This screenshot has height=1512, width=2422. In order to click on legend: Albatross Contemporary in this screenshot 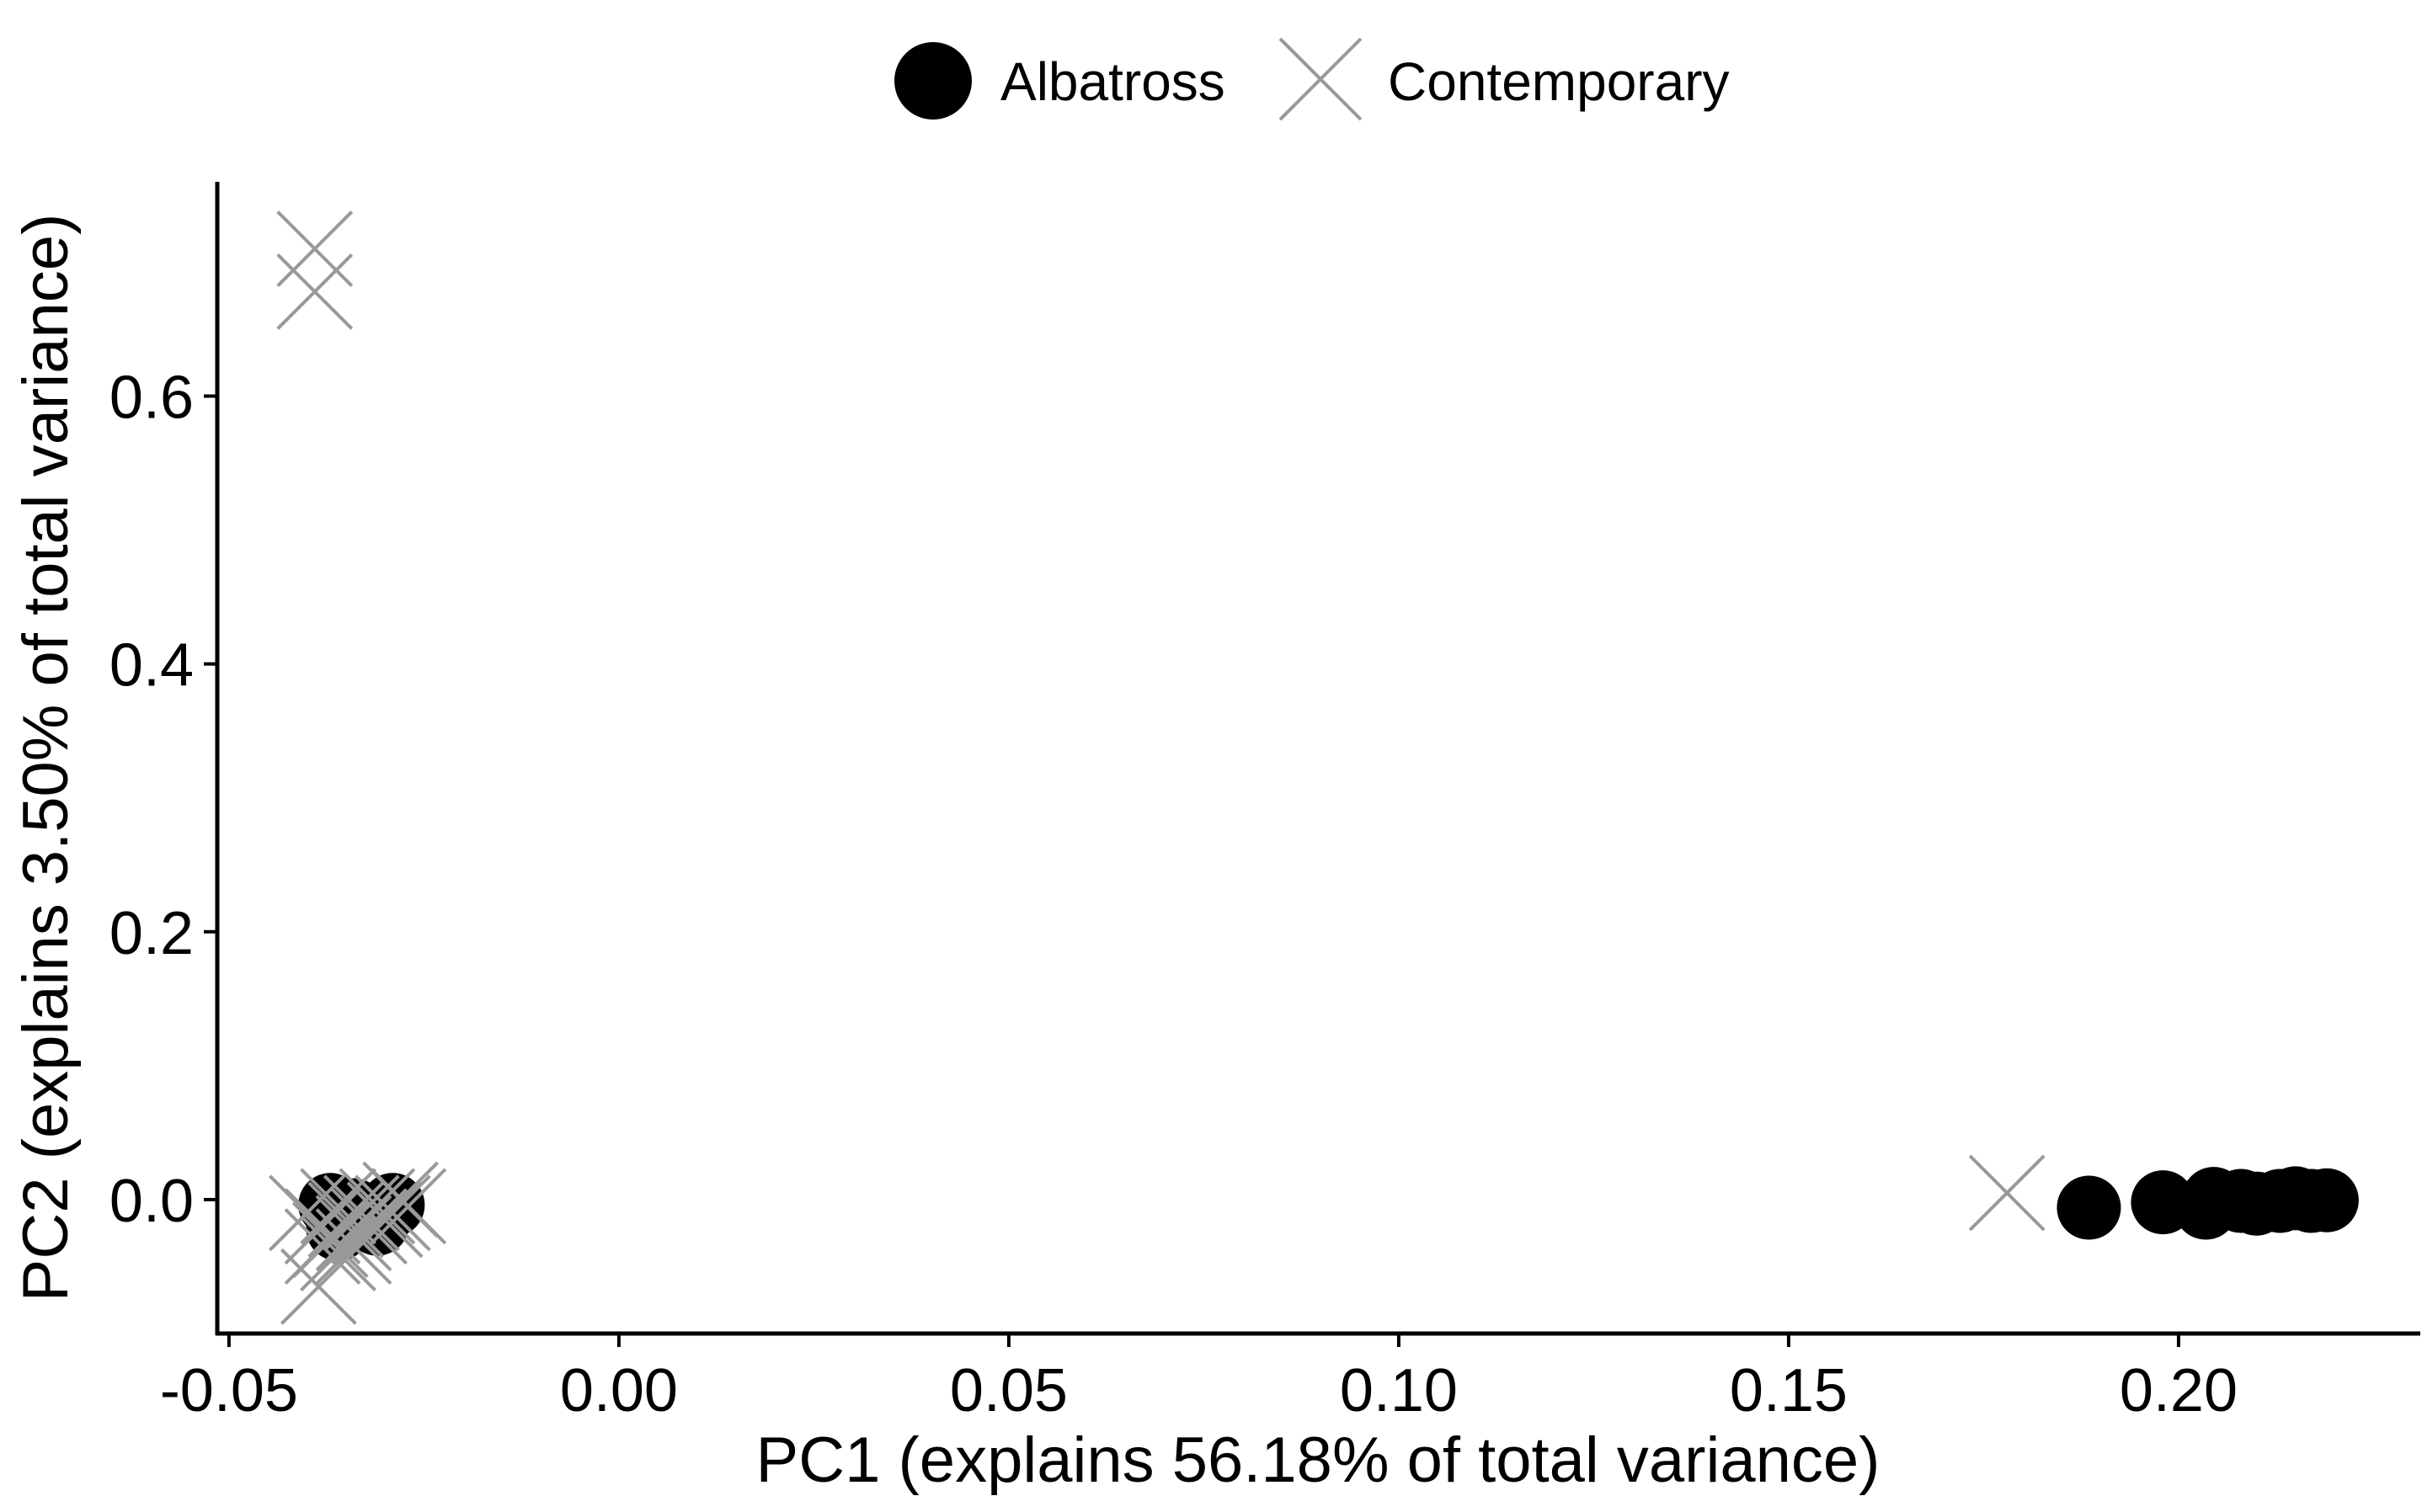, I will do `click(1312, 79)`.